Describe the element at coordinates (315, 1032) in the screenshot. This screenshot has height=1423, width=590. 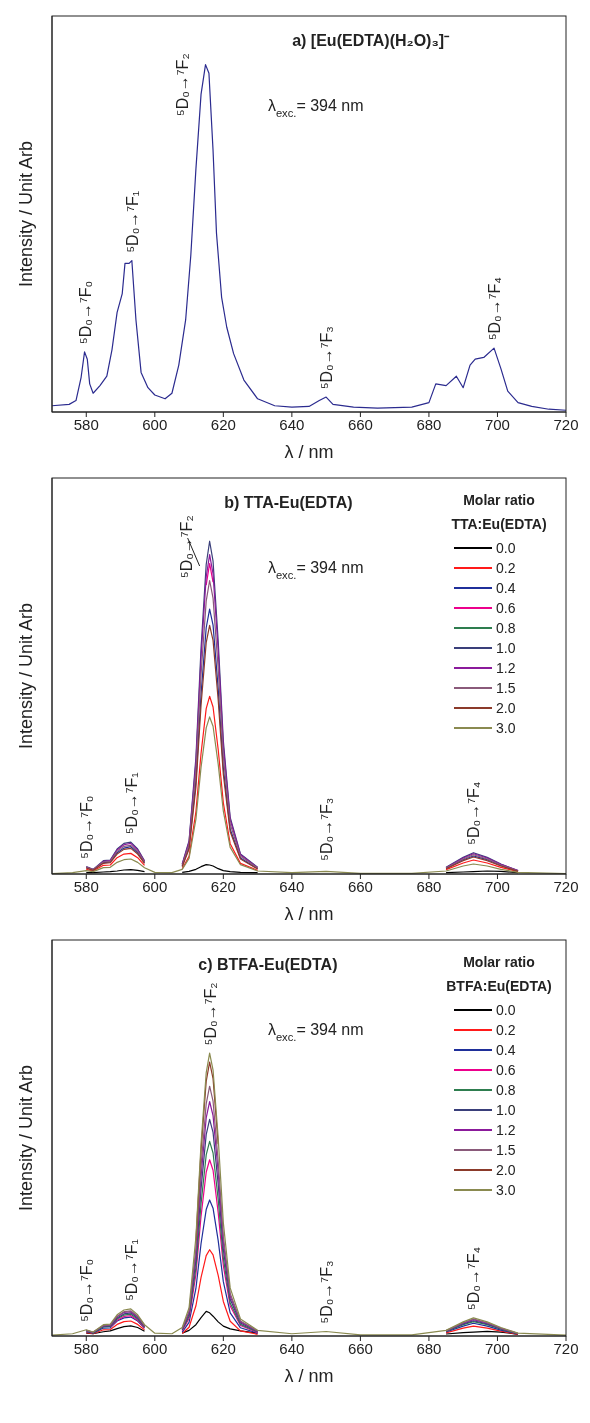
I see `text: λ$_{exc.}$= 394 nm` at that location.